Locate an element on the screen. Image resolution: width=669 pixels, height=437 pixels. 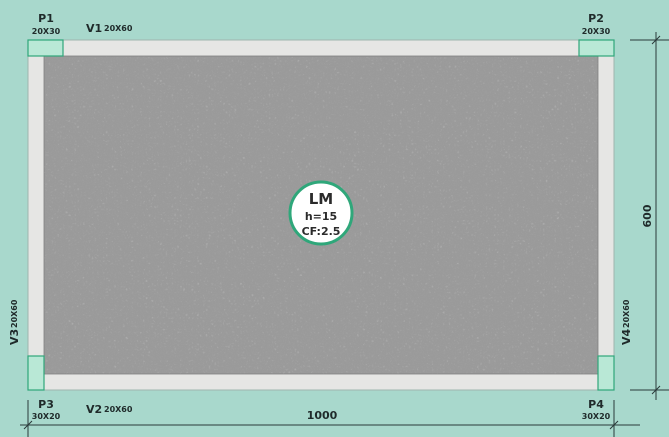
beam-v3-size: 20X60 is located at coordinates (14, 313).